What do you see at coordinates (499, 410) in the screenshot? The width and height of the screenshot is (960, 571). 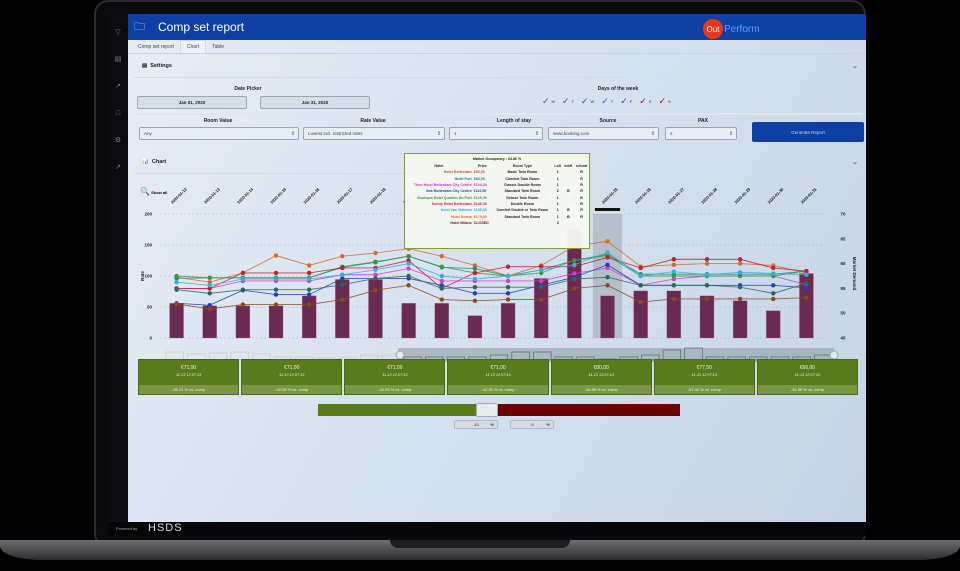 I see `threshold-slider` at bounding box center [499, 410].